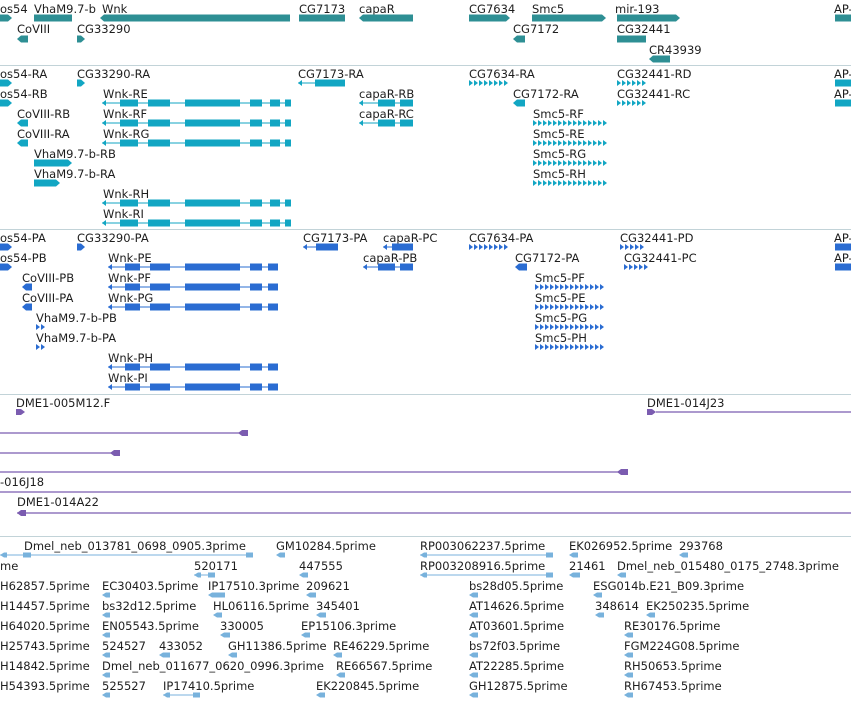  Describe the element at coordinates (349, 626) in the screenshot. I see `ests-feature-label: EP15106.3prime` at that location.